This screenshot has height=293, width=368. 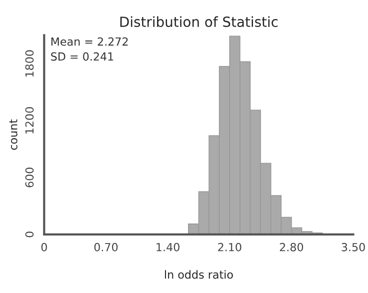 I want to click on y-tick-label: 1200, so click(x=29, y=120).